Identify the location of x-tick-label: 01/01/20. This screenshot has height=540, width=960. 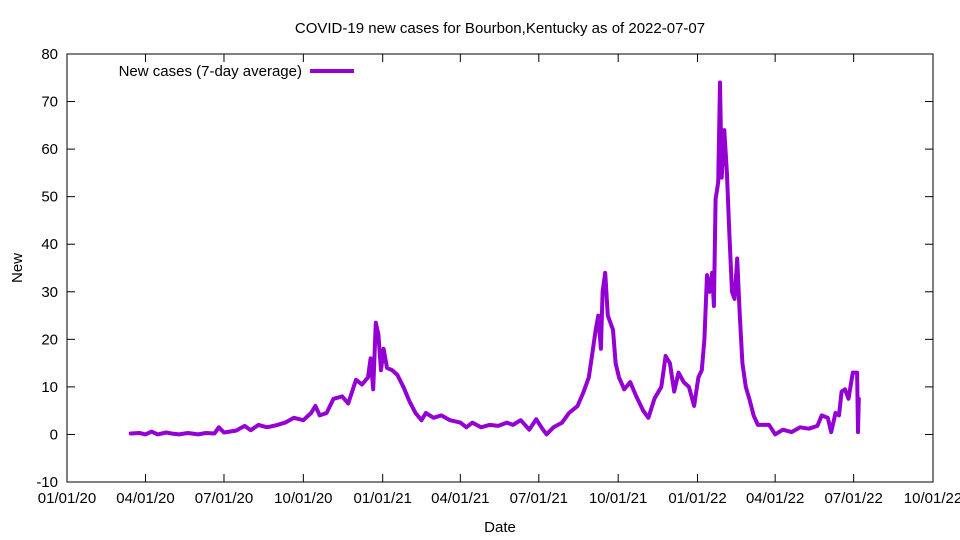
(67, 498).